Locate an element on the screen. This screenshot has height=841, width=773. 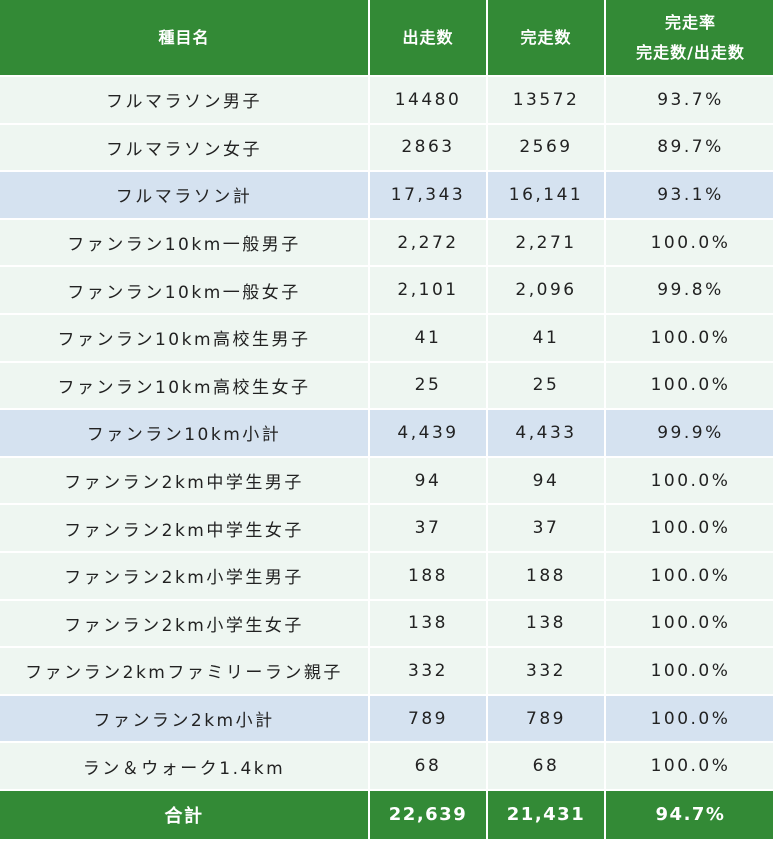
event-cell: ファンラン10km高校生女子 is located at coordinates (184, 385).